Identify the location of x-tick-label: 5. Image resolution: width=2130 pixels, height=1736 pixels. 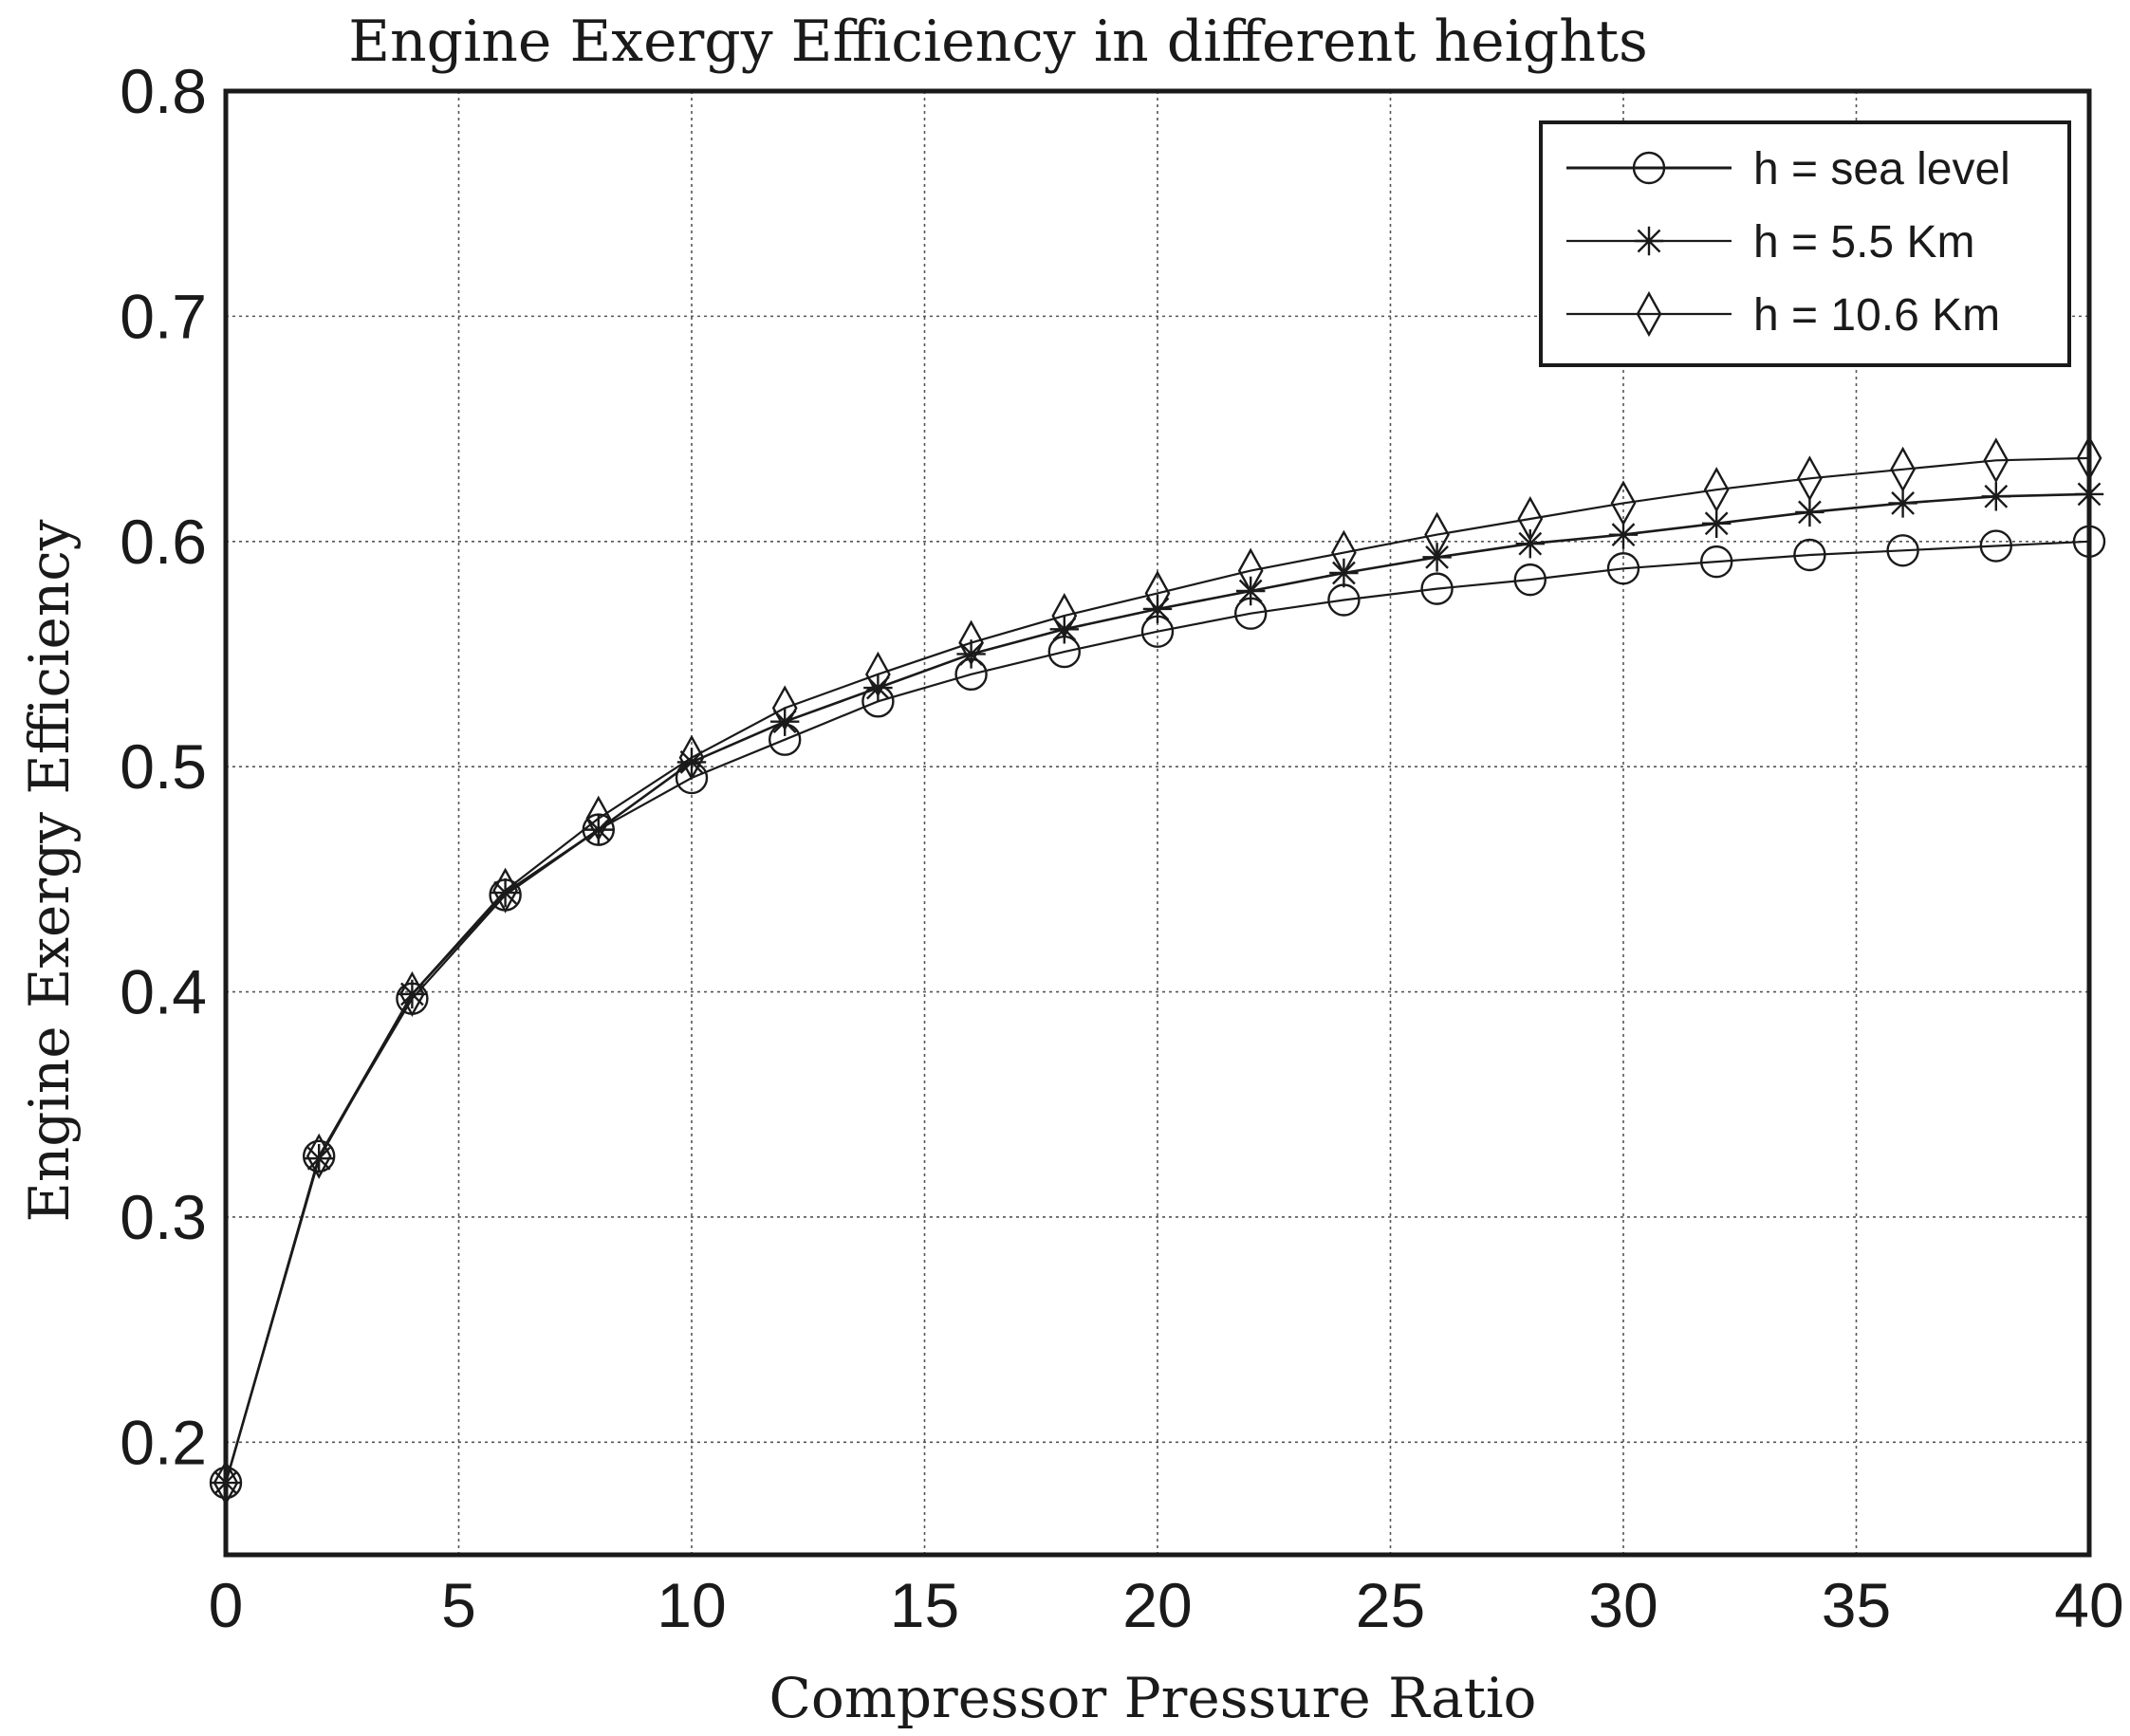
(458, 1605).